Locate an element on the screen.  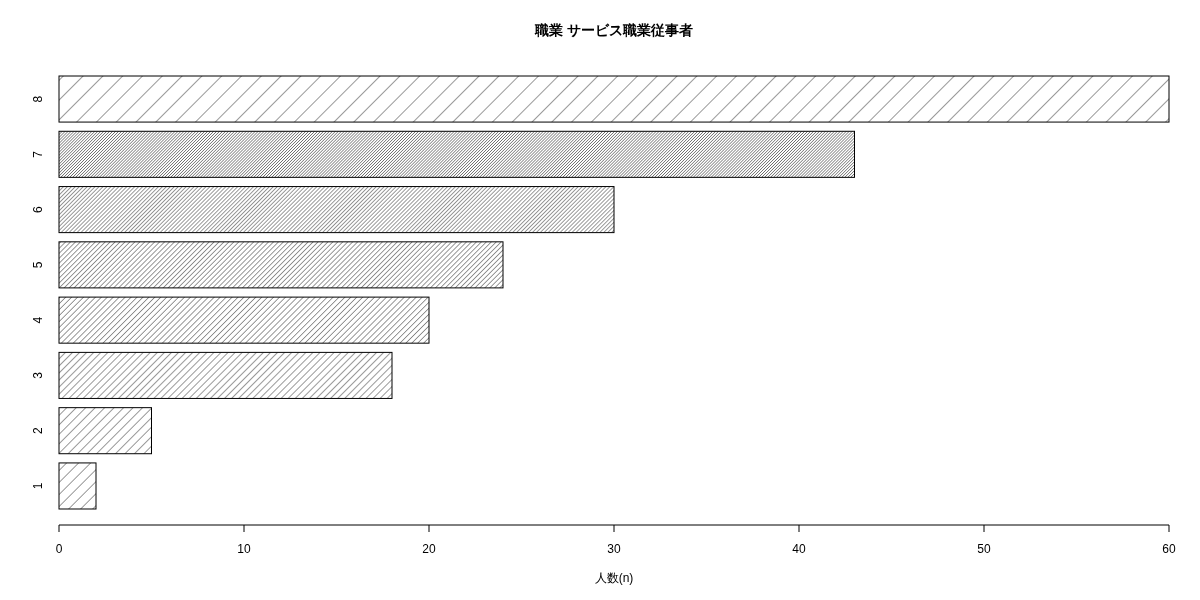
x-tick-label: 60 is located at coordinates (1169, 549).